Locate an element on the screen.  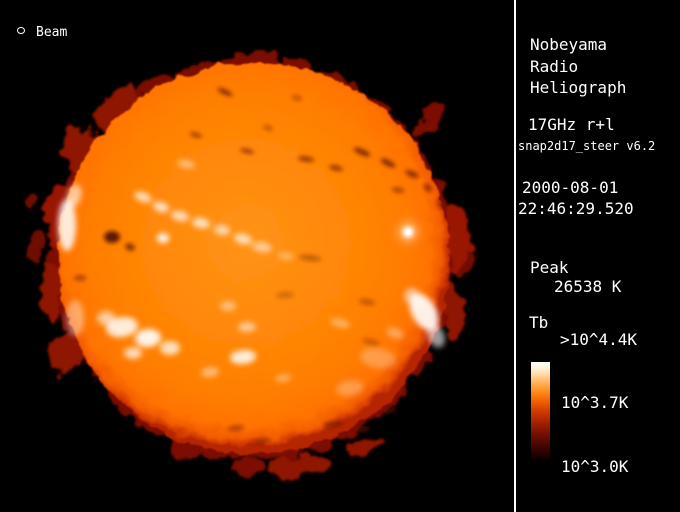
program-version: snap2d17_steer v6.2 is located at coordinates (587, 146).